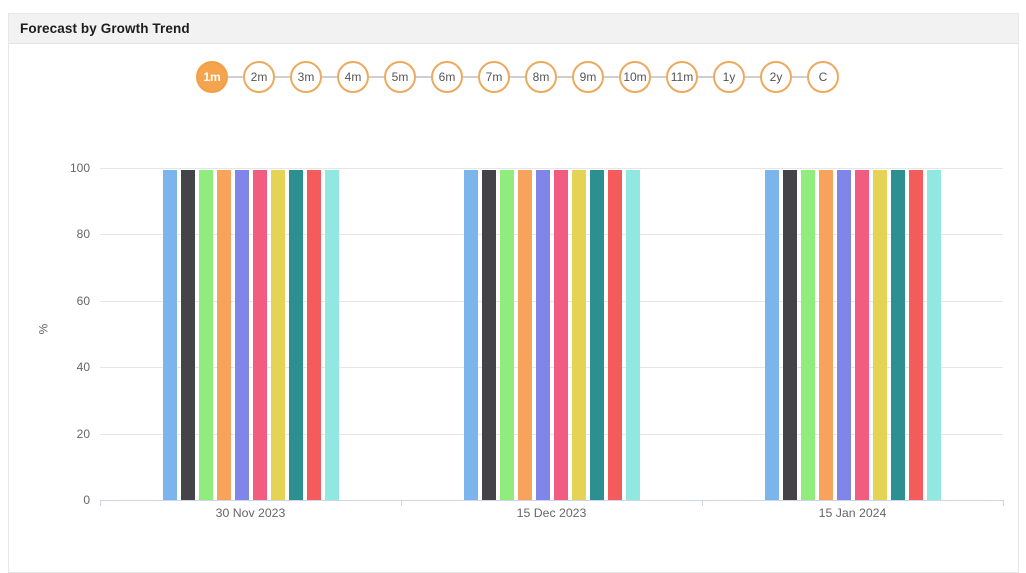 The image size is (1026, 573). Describe the element at coordinates (635, 77) in the screenshot. I see `timeline-item-10m: 10m` at that location.